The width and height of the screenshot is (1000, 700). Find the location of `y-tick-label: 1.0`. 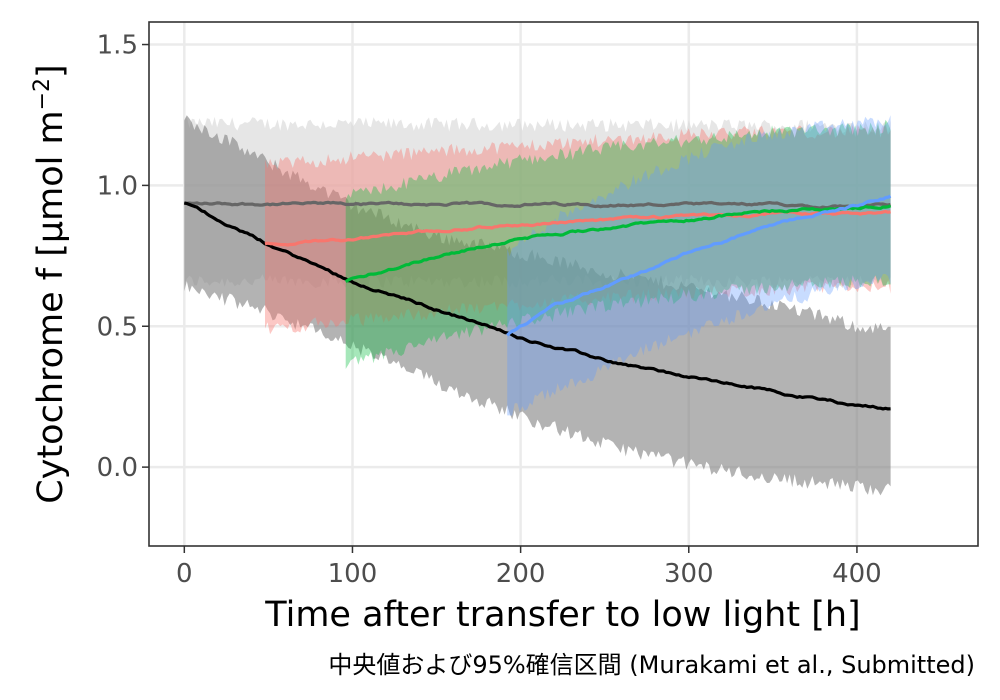

y-tick-label: 1.0 is located at coordinates (117, 186).